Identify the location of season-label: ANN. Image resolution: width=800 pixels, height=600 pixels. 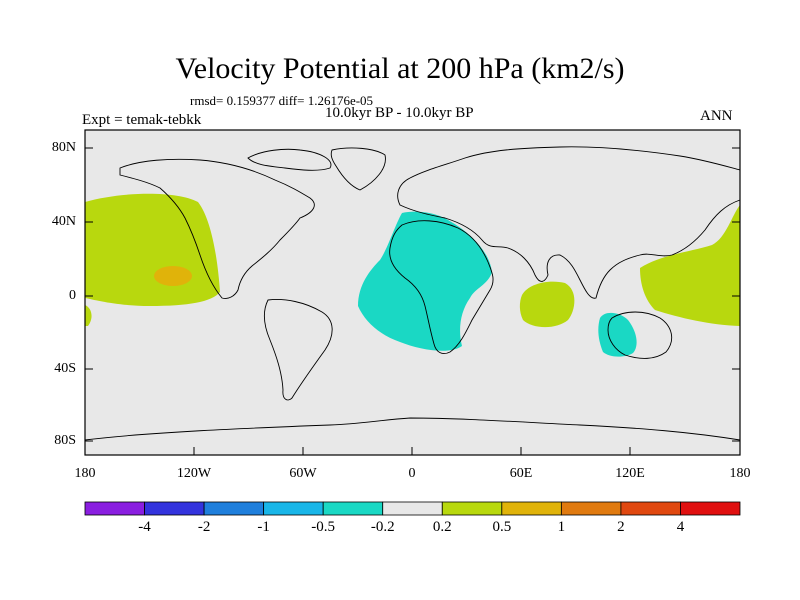
(716, 116).